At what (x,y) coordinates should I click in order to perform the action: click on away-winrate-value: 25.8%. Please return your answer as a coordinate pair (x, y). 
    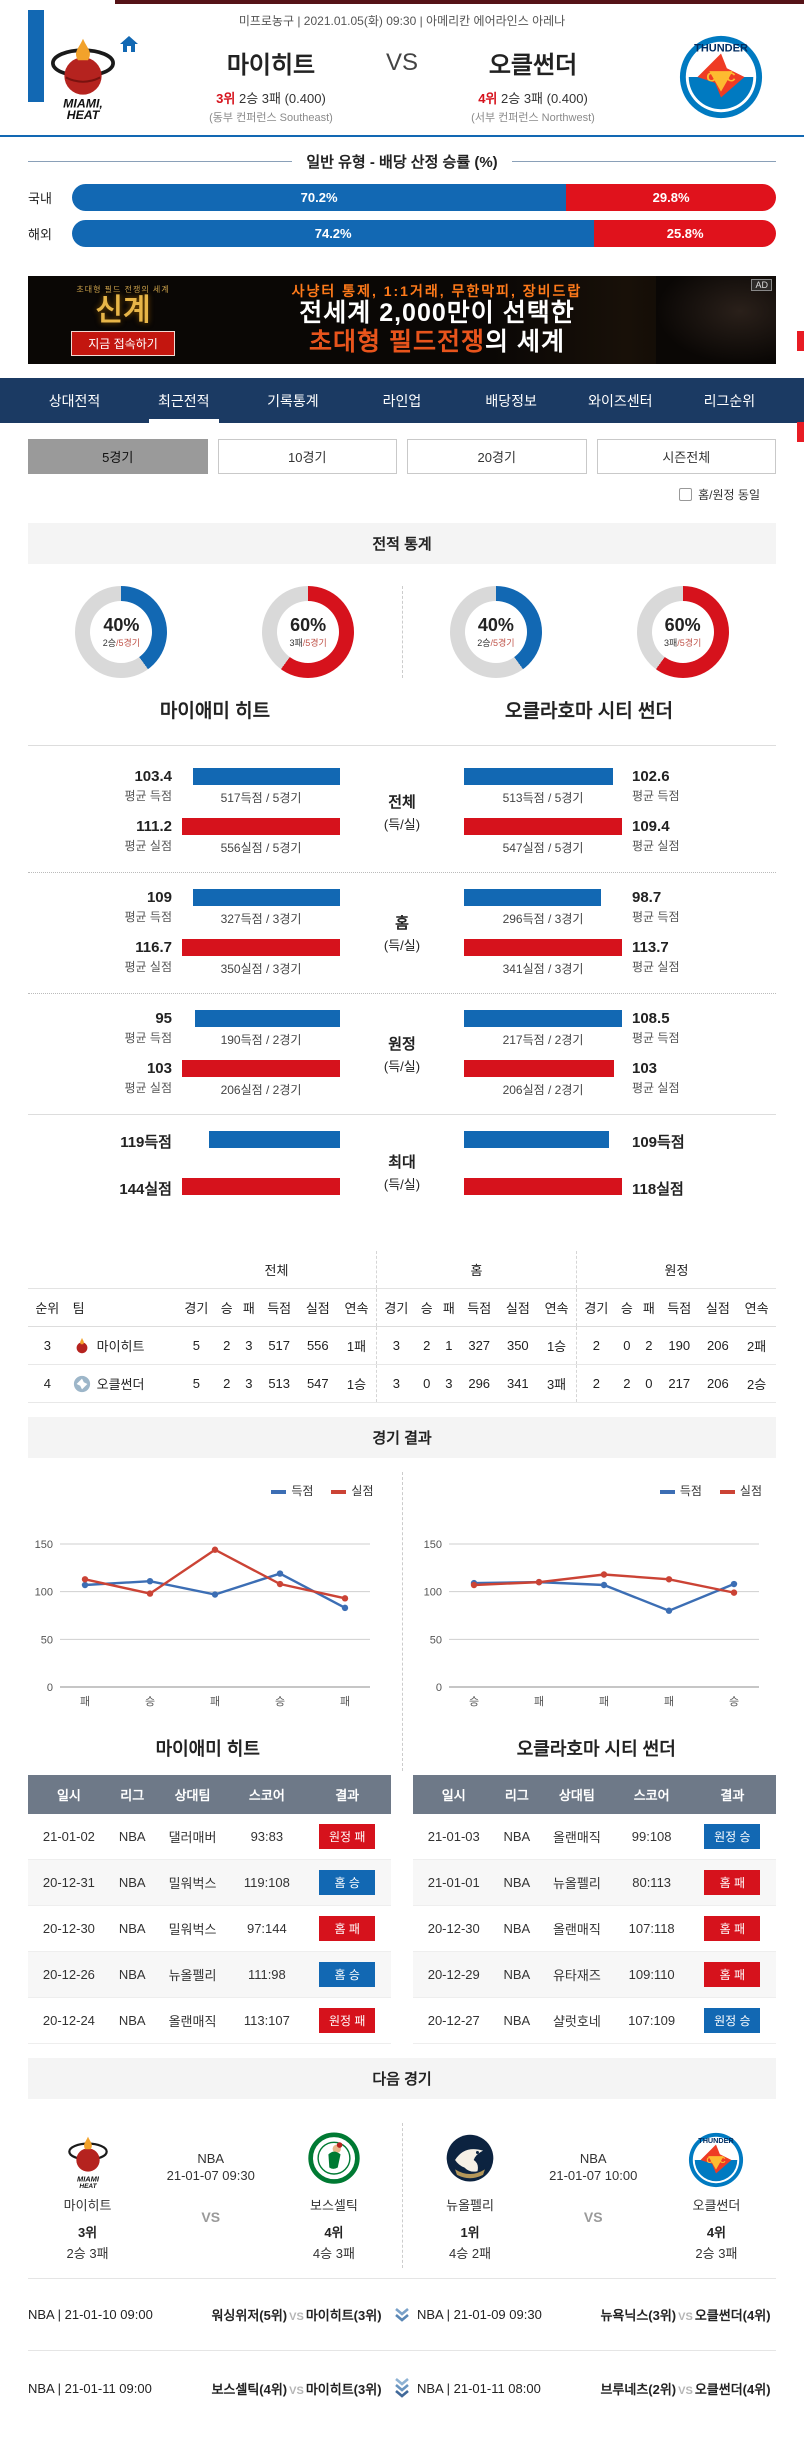
    Looking at the image, I should click on (685, 233).